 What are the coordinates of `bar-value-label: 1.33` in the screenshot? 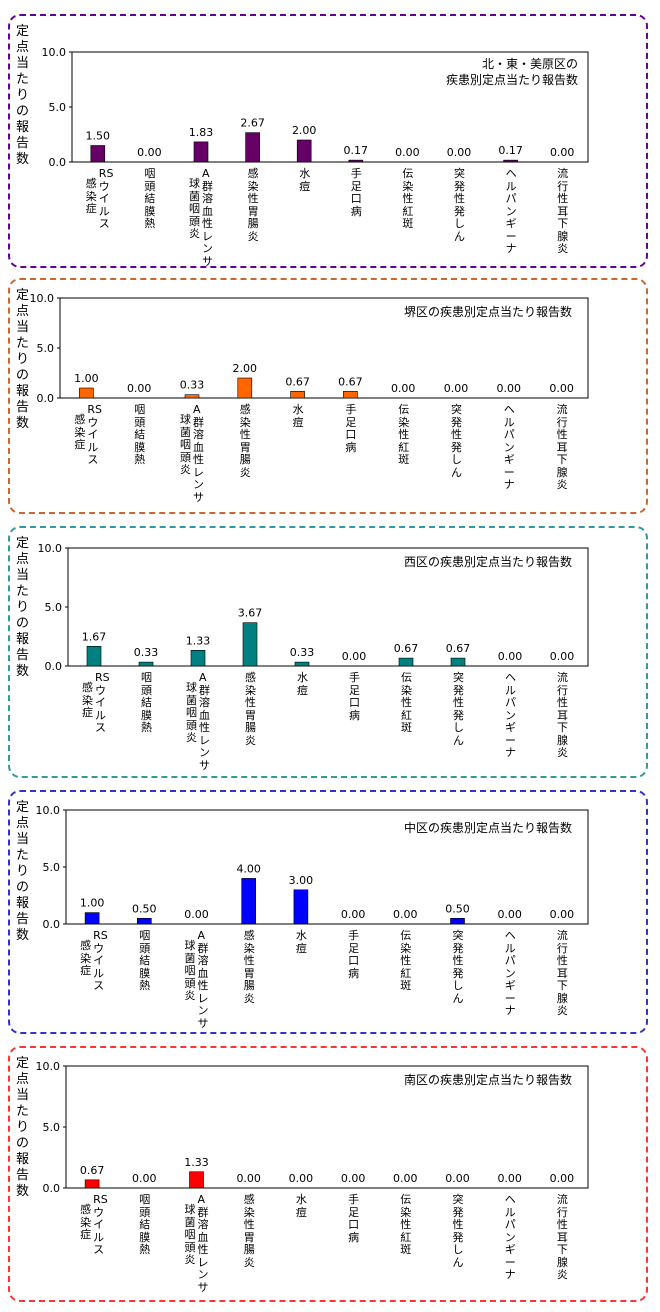 It's located at (198, 640).